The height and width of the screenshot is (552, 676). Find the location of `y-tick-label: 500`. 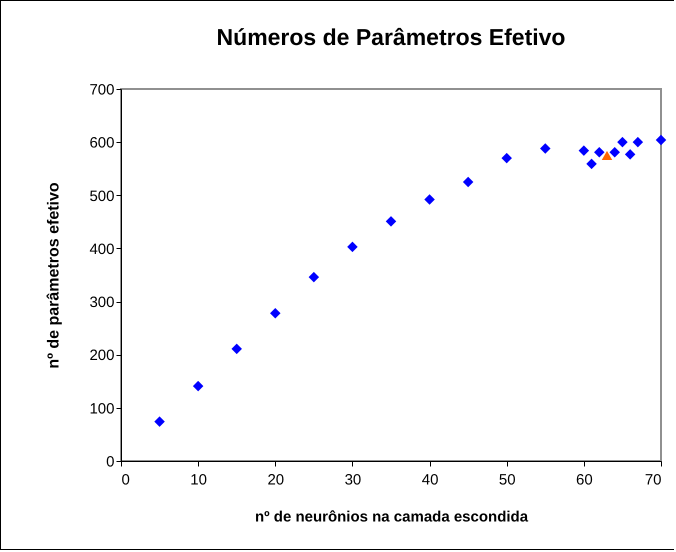

y-tick-label: 500 is located at coordinates (101, 196).